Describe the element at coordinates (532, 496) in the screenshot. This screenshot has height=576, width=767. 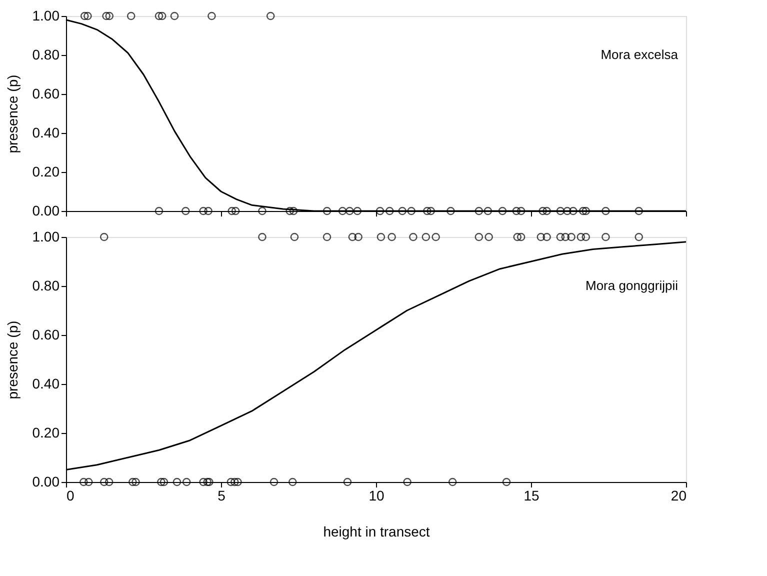
I see `x-tick-label: 15` at that location.